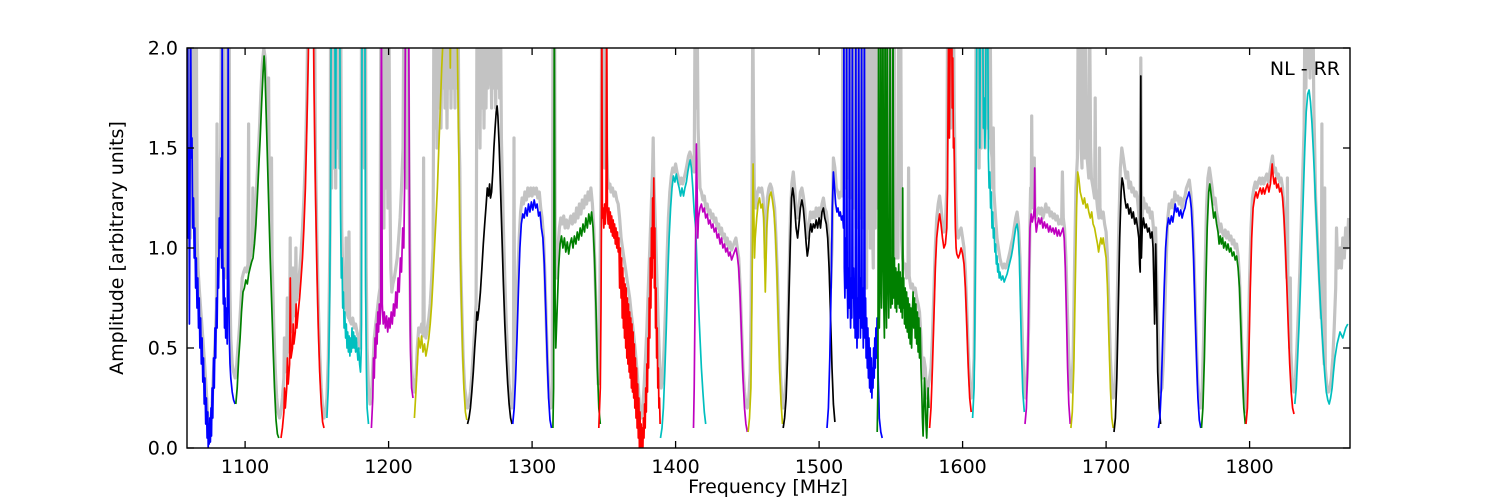  Describe the element at coordinates (768, 487) in the screenshot. I see `x-axis-title: Frequency [MHz]` at that location.